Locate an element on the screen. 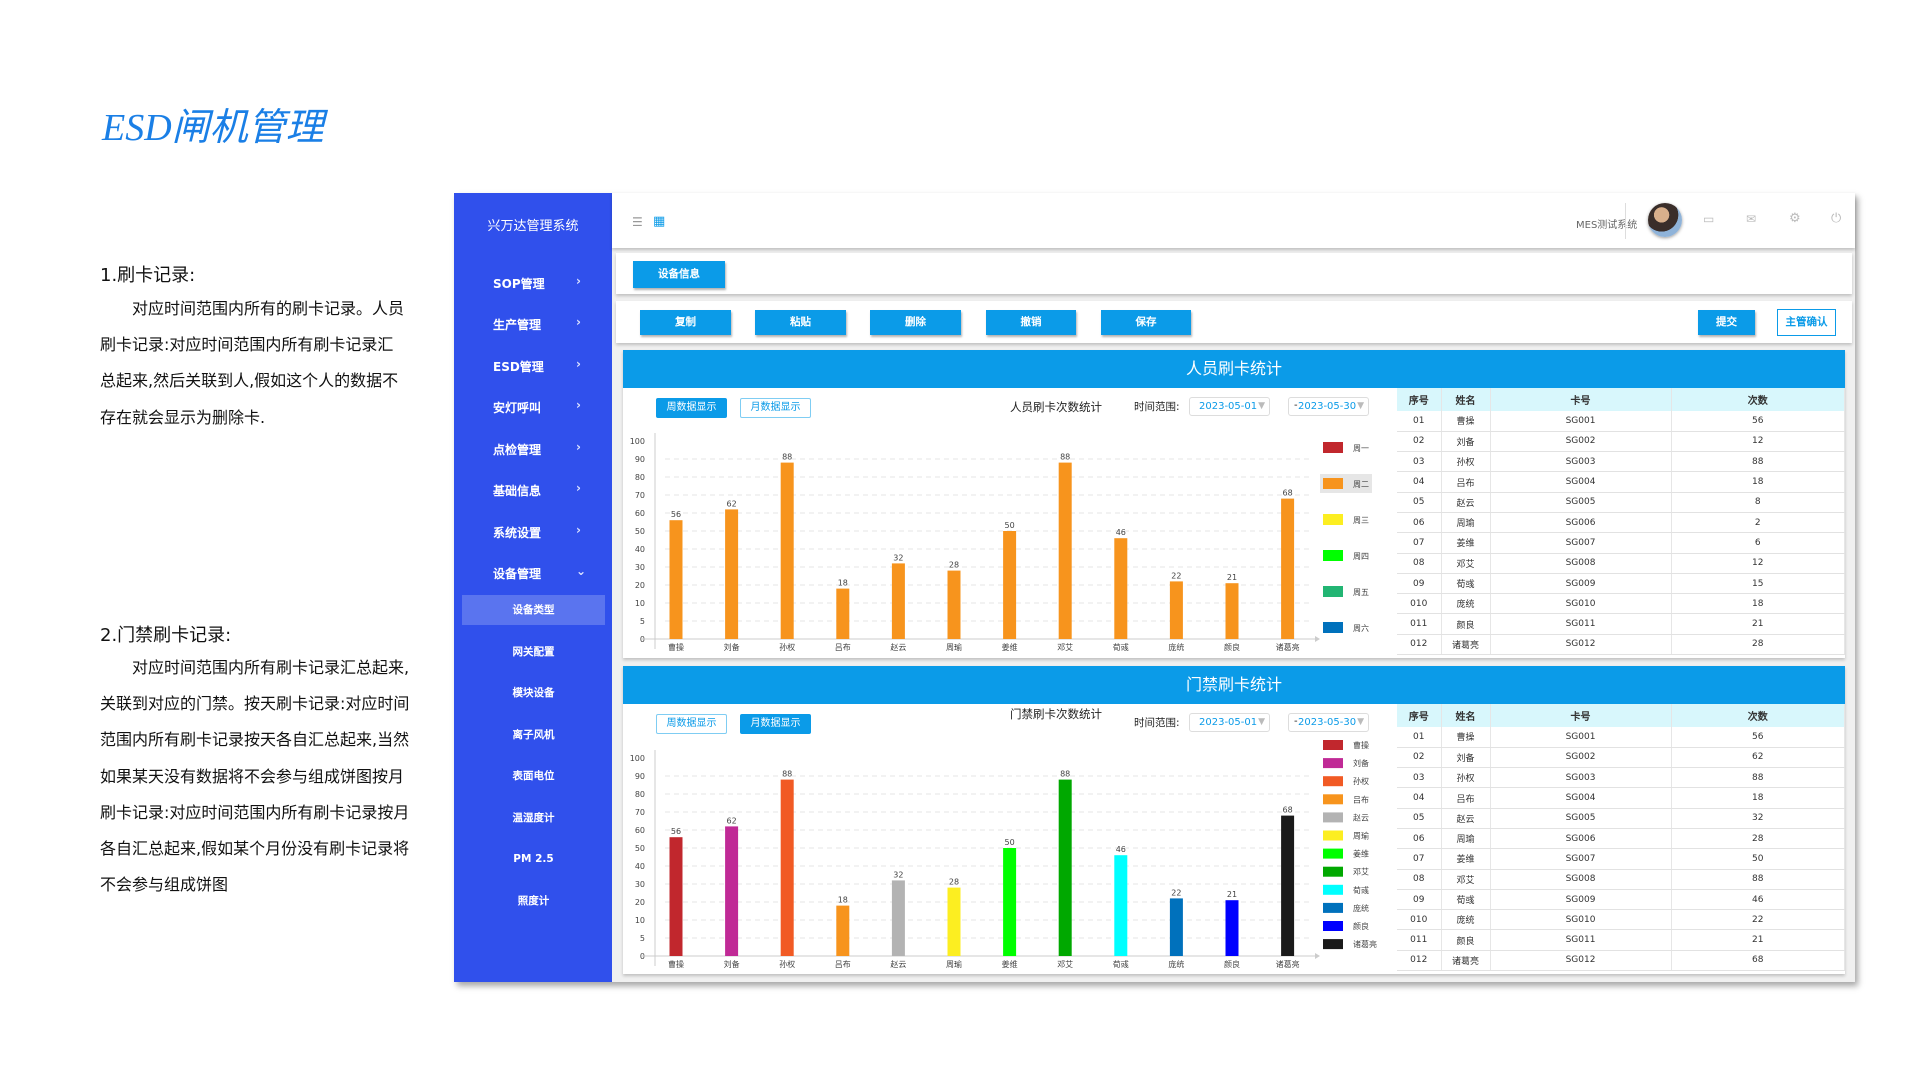 Image resolution: width=1920 pixels, height=1080 pixels. table-row: 010 庞统 SG010 22 is located at coordinates (1621, 920).